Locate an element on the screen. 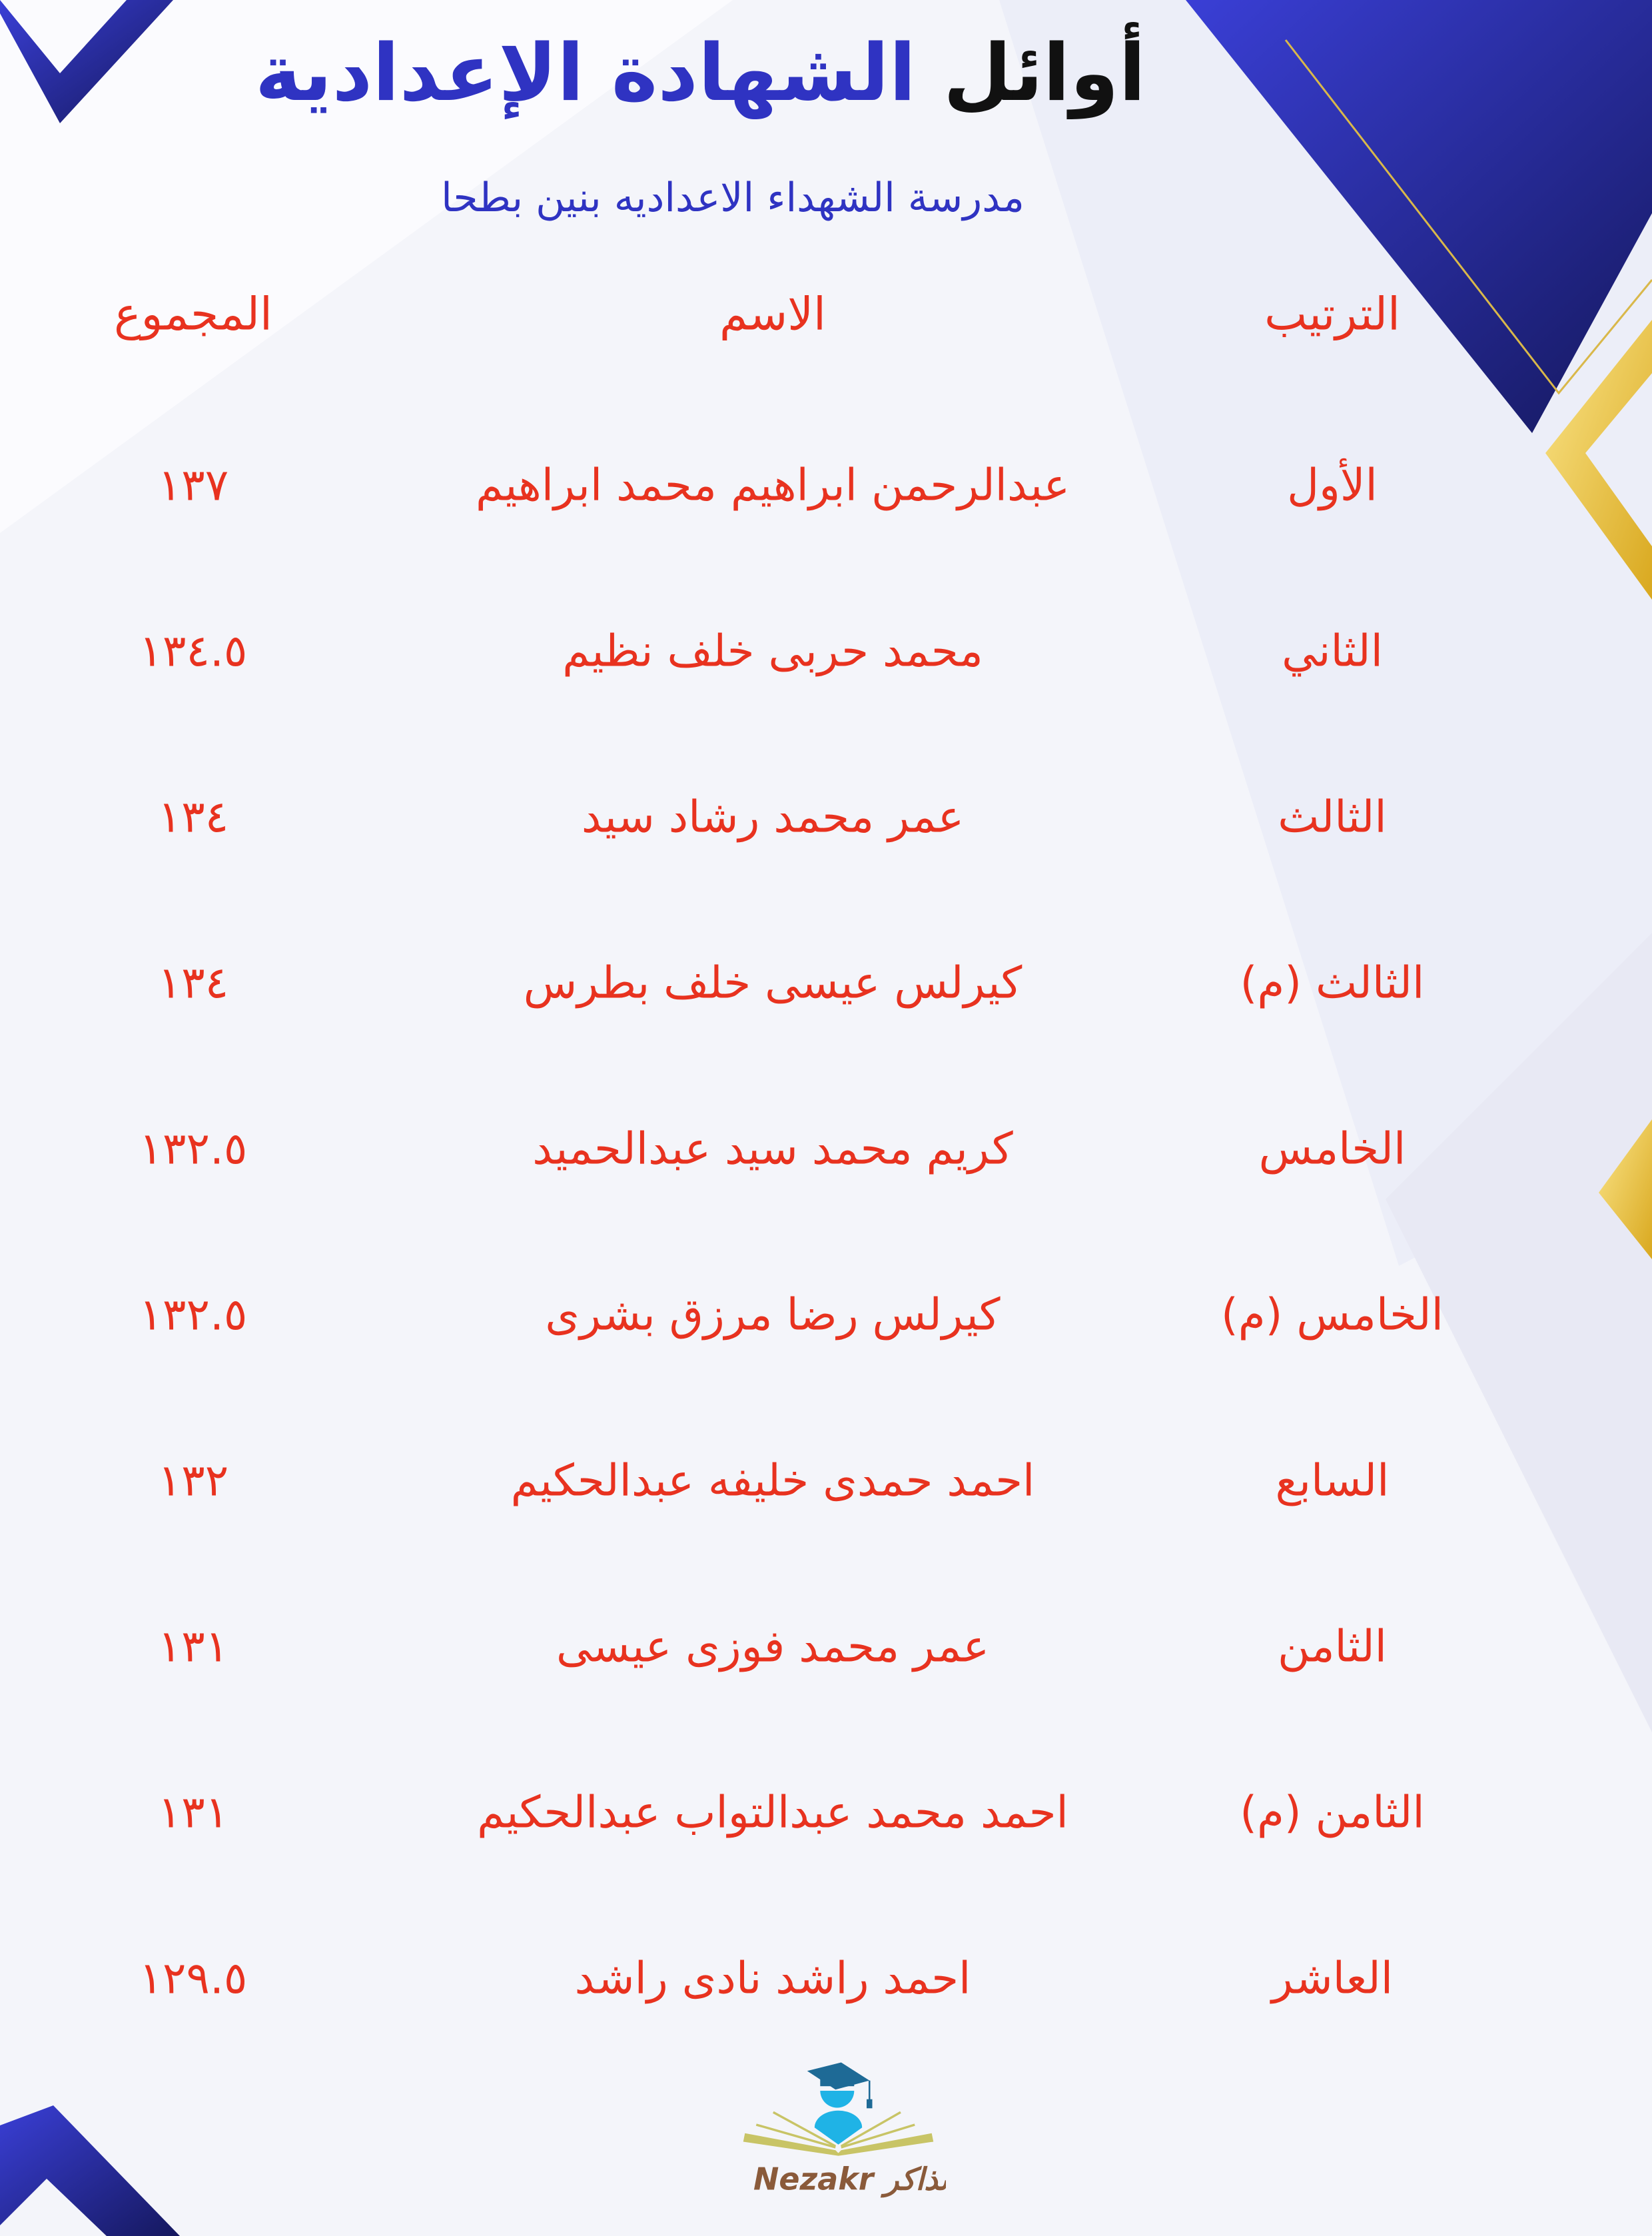 This screenshot has width=1652, height=2236. row-1-name: عبدالرحمن ابراهيم محمد ابراهيم is located at coordinates (773, 485).